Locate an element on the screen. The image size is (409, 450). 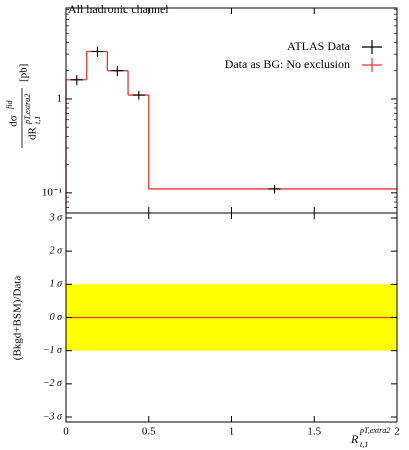
legend-label: ATLAS Data is located at coordinates (319, 46).